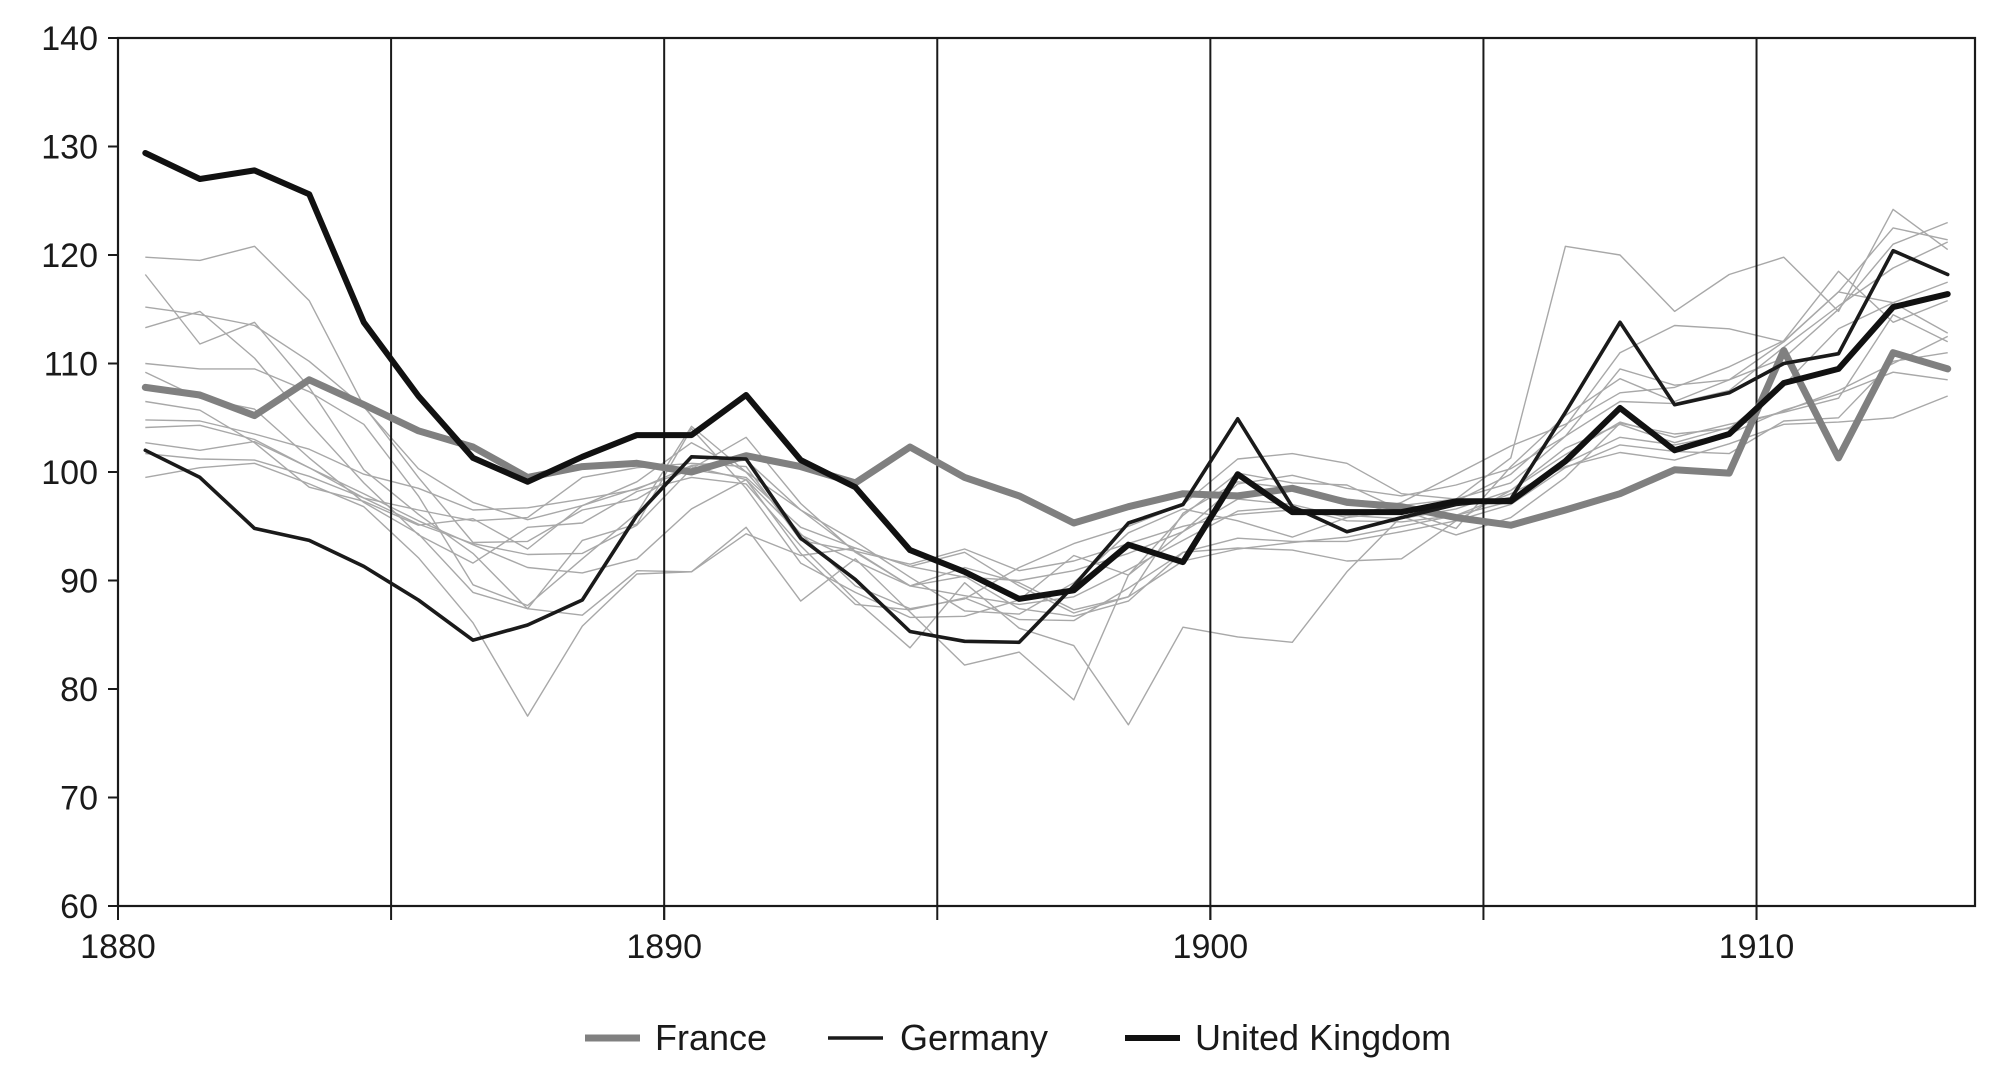 This screenshot has width=1990, height=1086. Describe the element at coordinates (1323, 1037) in the screenshot. I see `legend-label: United Kingdom` at that location.